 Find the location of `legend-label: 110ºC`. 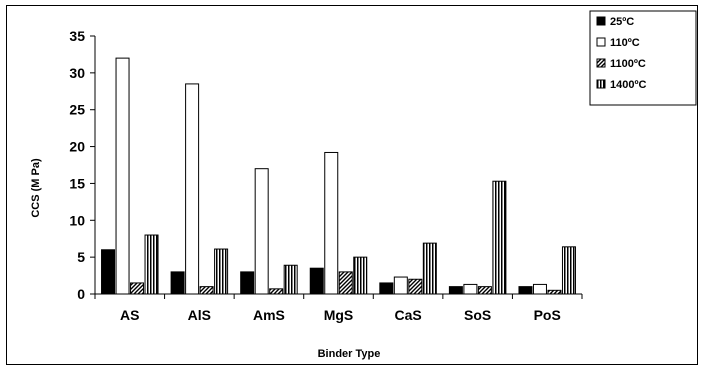

legend-label: 110ºC is located at coordinates (625, 43).